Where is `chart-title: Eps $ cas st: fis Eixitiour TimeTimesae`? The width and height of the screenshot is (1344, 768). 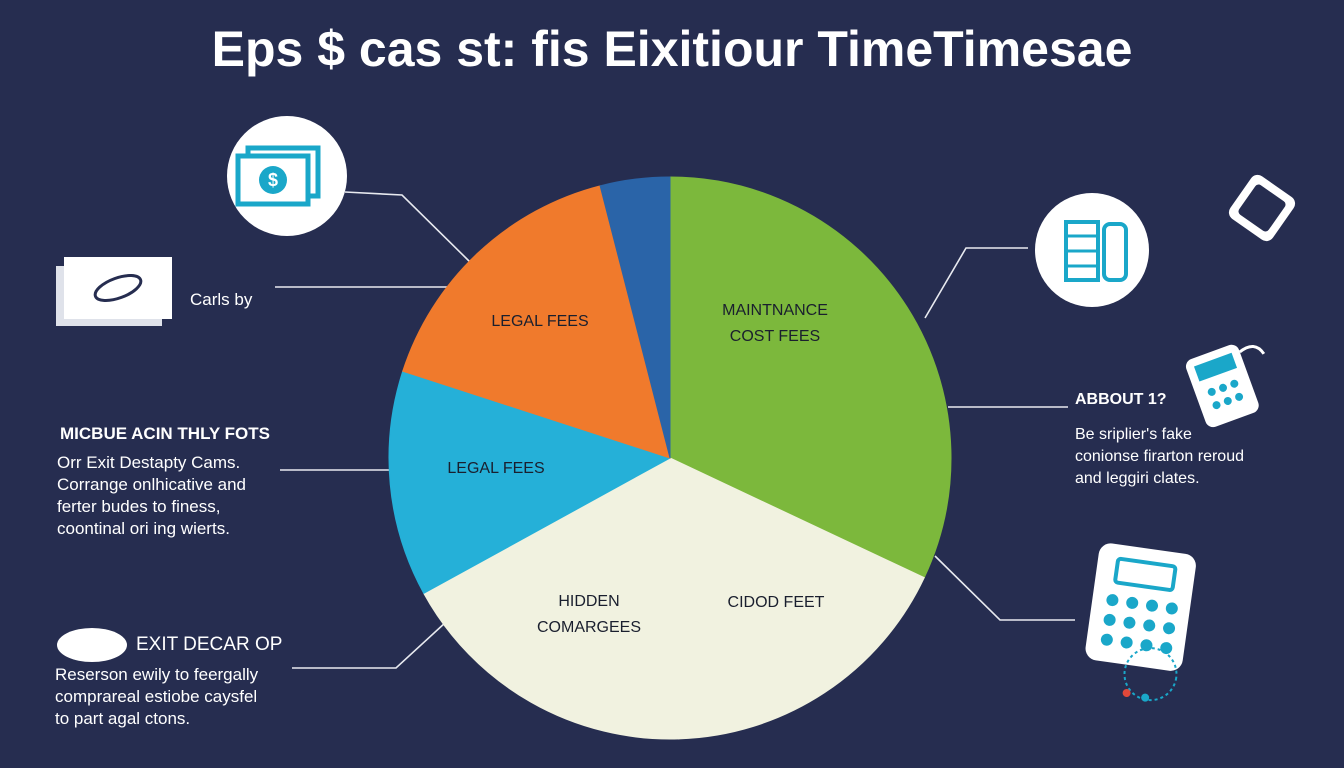
chart-title: Eps $ cas st: fis Eixitiour TimeTimesae is located at coordinates (672, 49).